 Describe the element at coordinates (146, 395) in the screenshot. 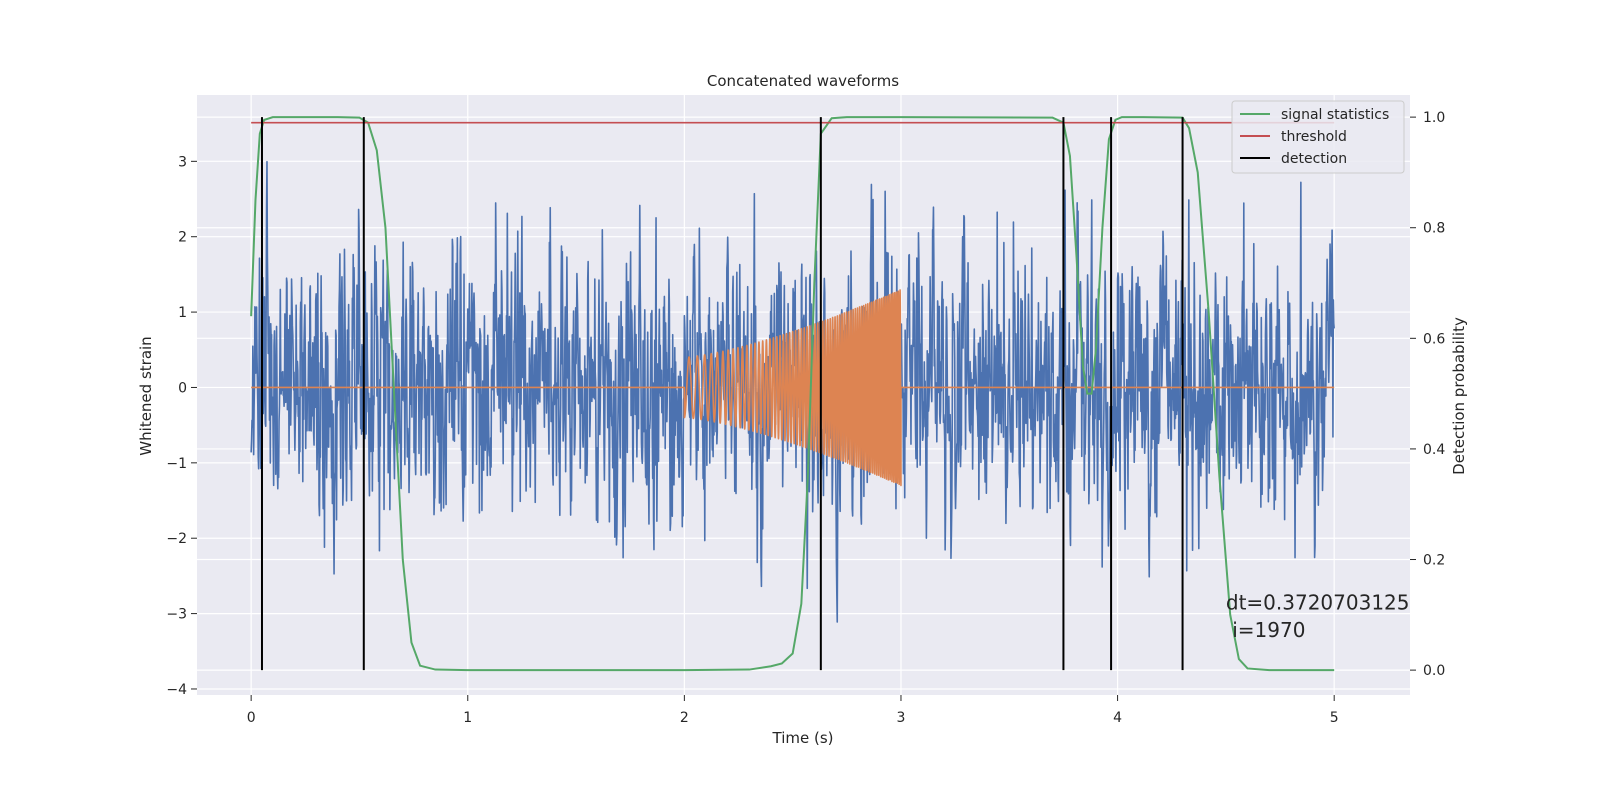

I see `left-axis-label: Whitened strain` at that location.